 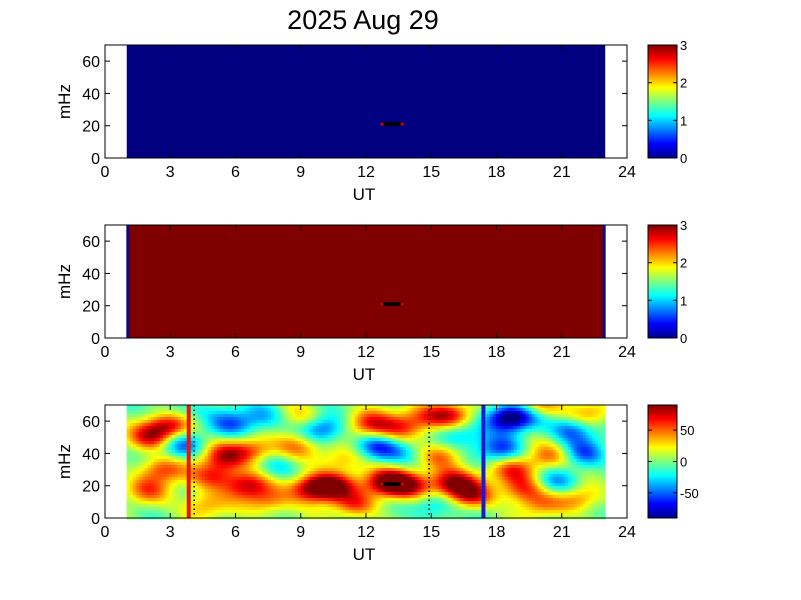 I want to click on colorbar-tick-label: 50, so click(x=687, y=430).